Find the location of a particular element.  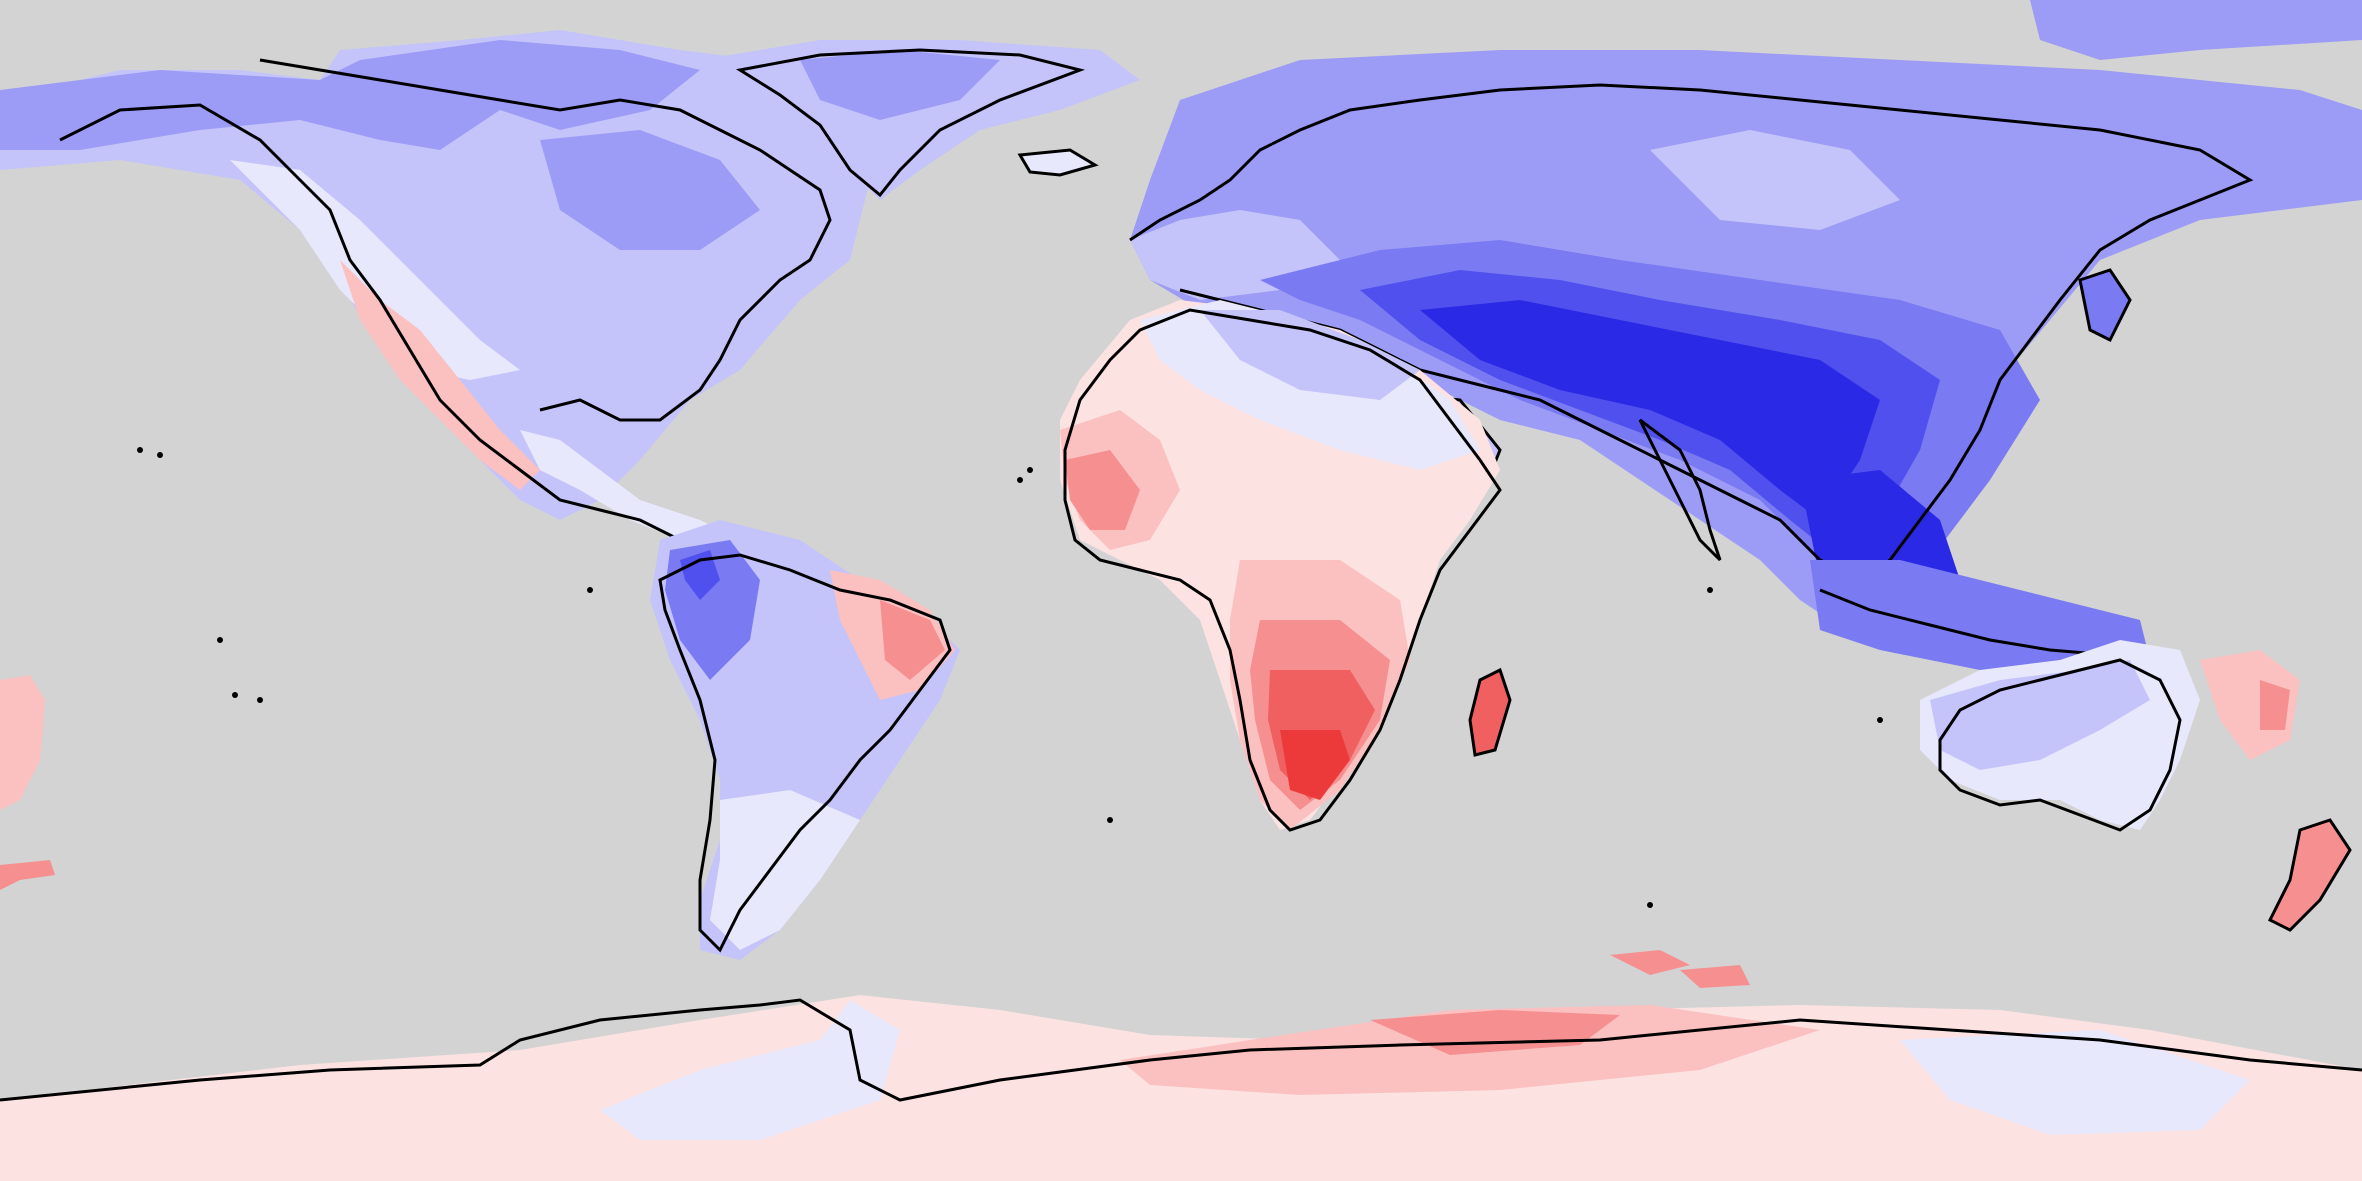

amazon-core is located at coordinates (700, 575).